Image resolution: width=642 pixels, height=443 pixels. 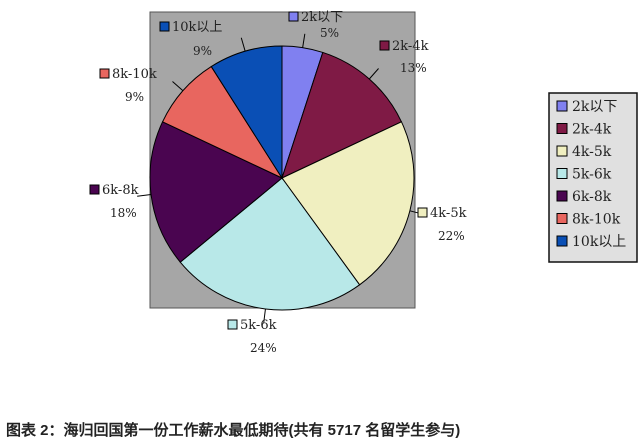 What do you see at coordinates (134, 74) in the screenshot?
I see `slice-category-label: 8k-10k` at bounding box center [134, 74].